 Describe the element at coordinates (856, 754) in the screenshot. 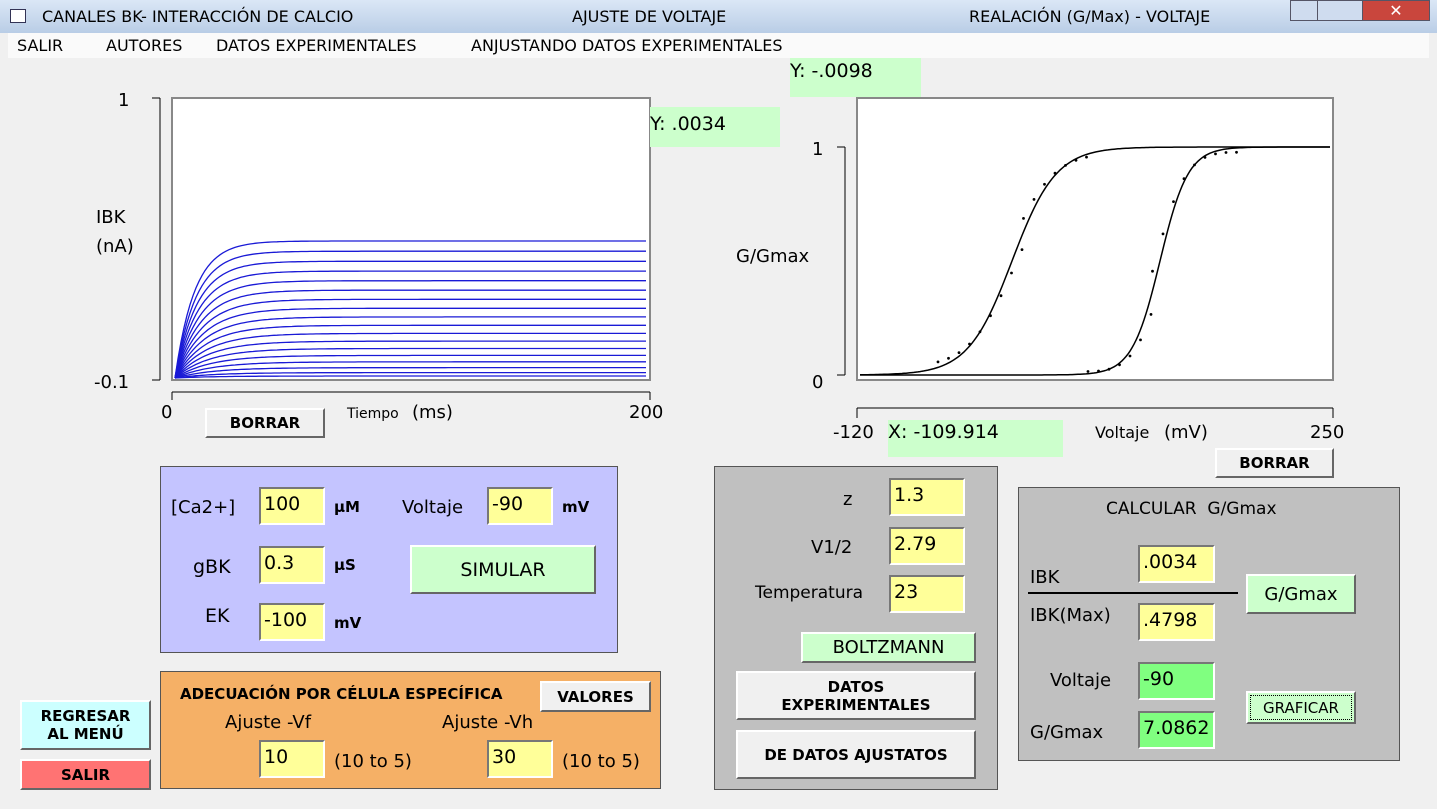

I see `fitted-data-button: DE DATOS AJUSTATOS` at that location.